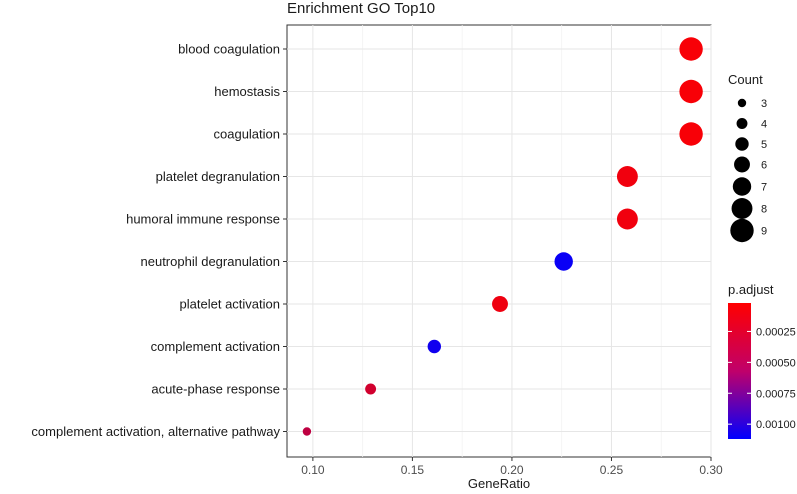 This screenshot has height=494, width=797. I want to click on legend-count-title: Count, so click(745, 79).